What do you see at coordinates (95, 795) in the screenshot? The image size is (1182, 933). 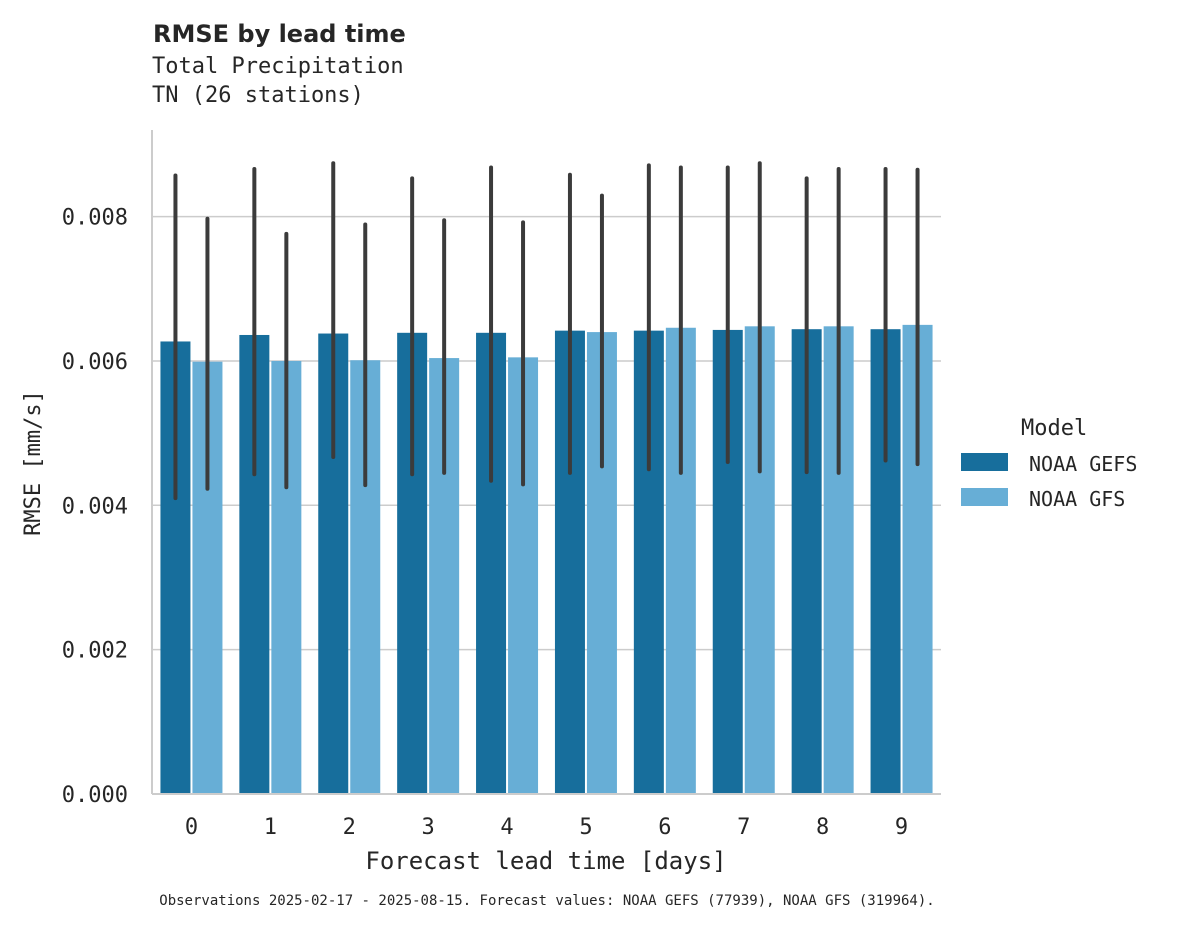 I see `y-tick-label: 0.000` at bounding box center [95, 795].